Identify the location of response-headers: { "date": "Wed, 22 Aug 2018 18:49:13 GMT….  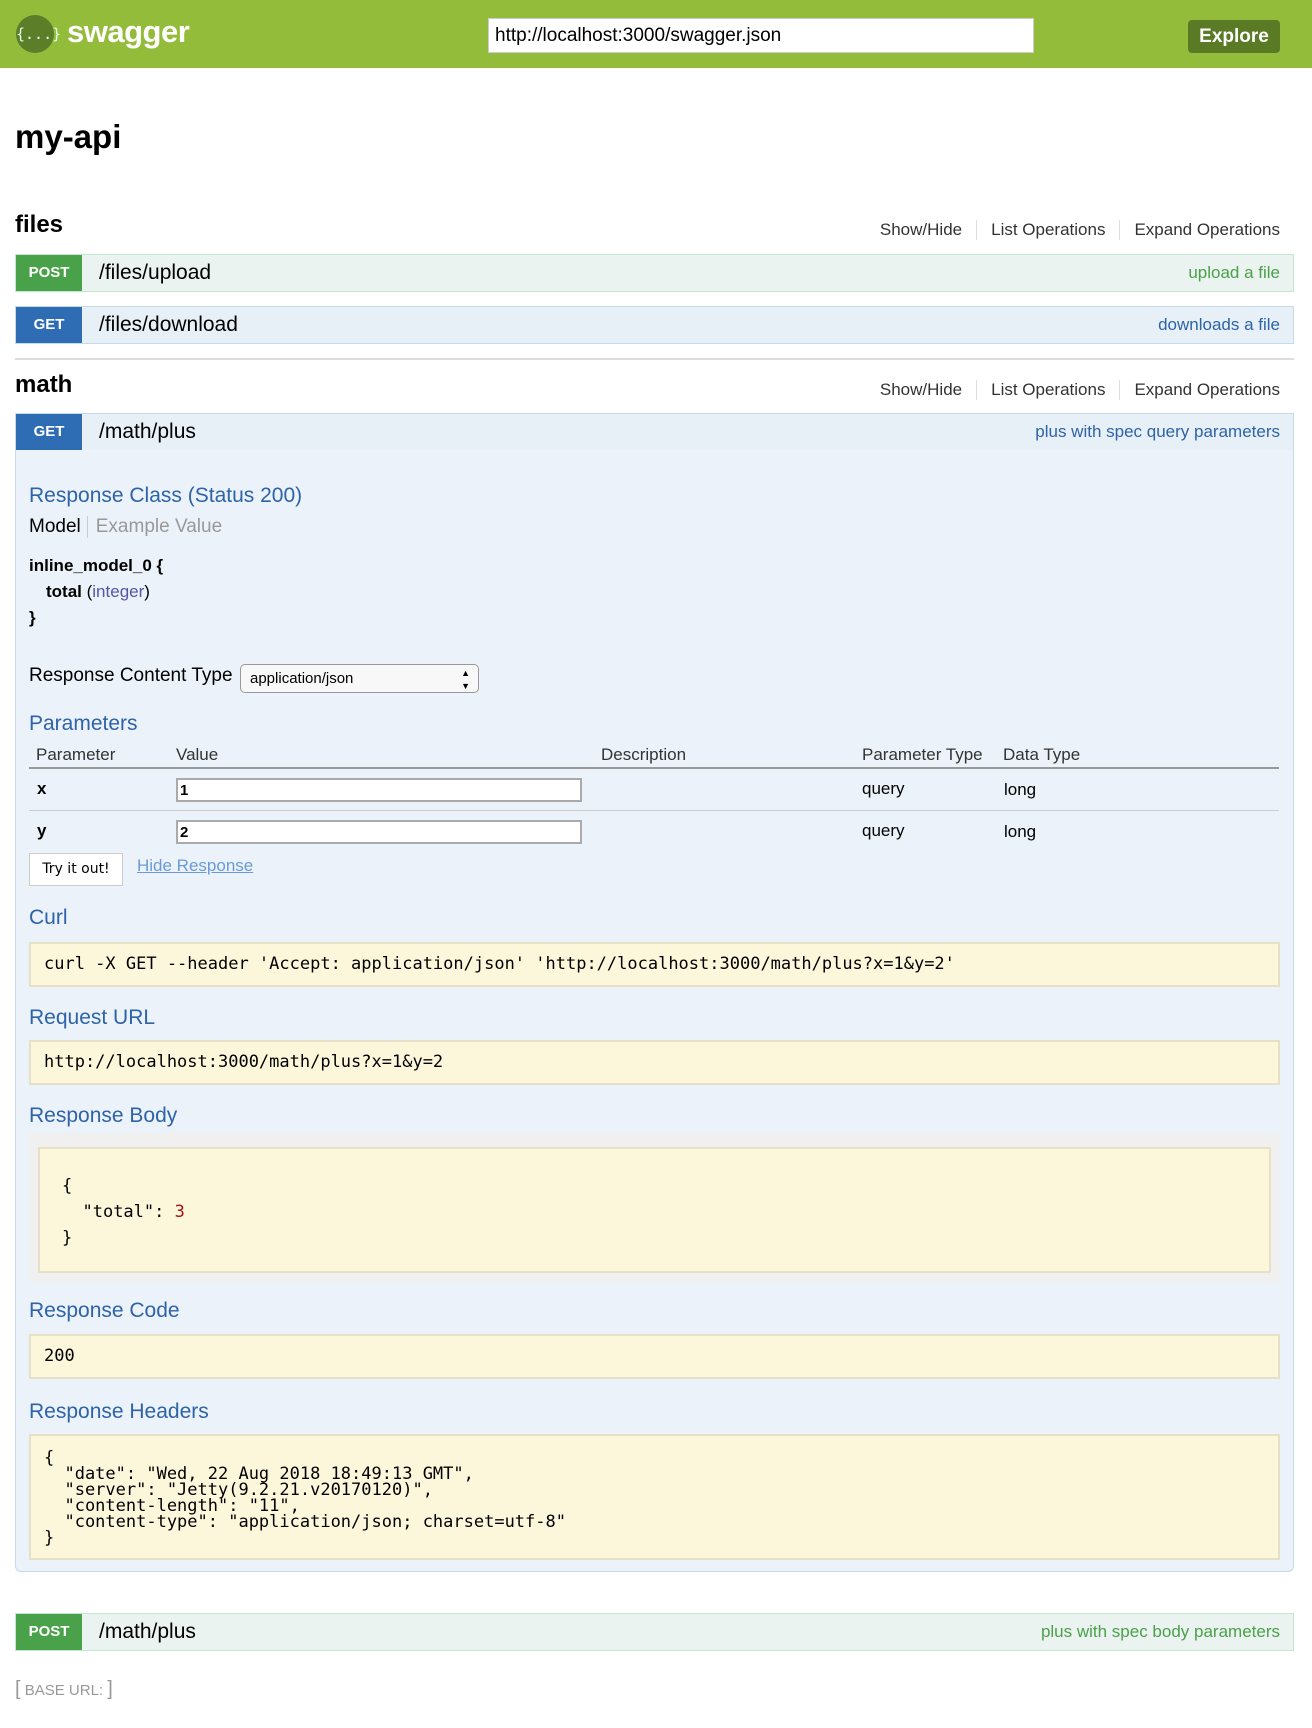
(654, 1497).